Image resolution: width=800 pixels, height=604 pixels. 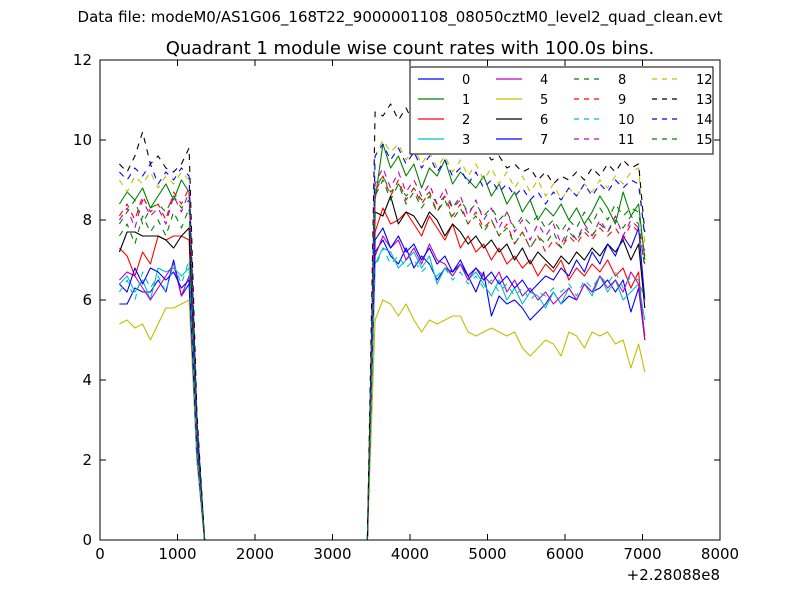 What do you see at coordinates (544, 140) in the screenshot?
I see `legend-label: 7` at bounding box center [544, 140].